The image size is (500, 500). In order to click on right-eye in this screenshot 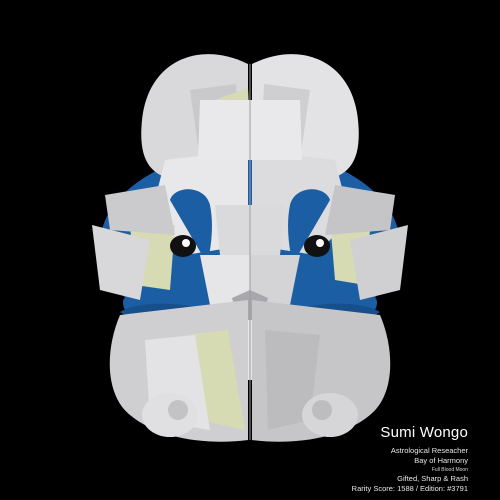, I will do `click(317, 246)`.